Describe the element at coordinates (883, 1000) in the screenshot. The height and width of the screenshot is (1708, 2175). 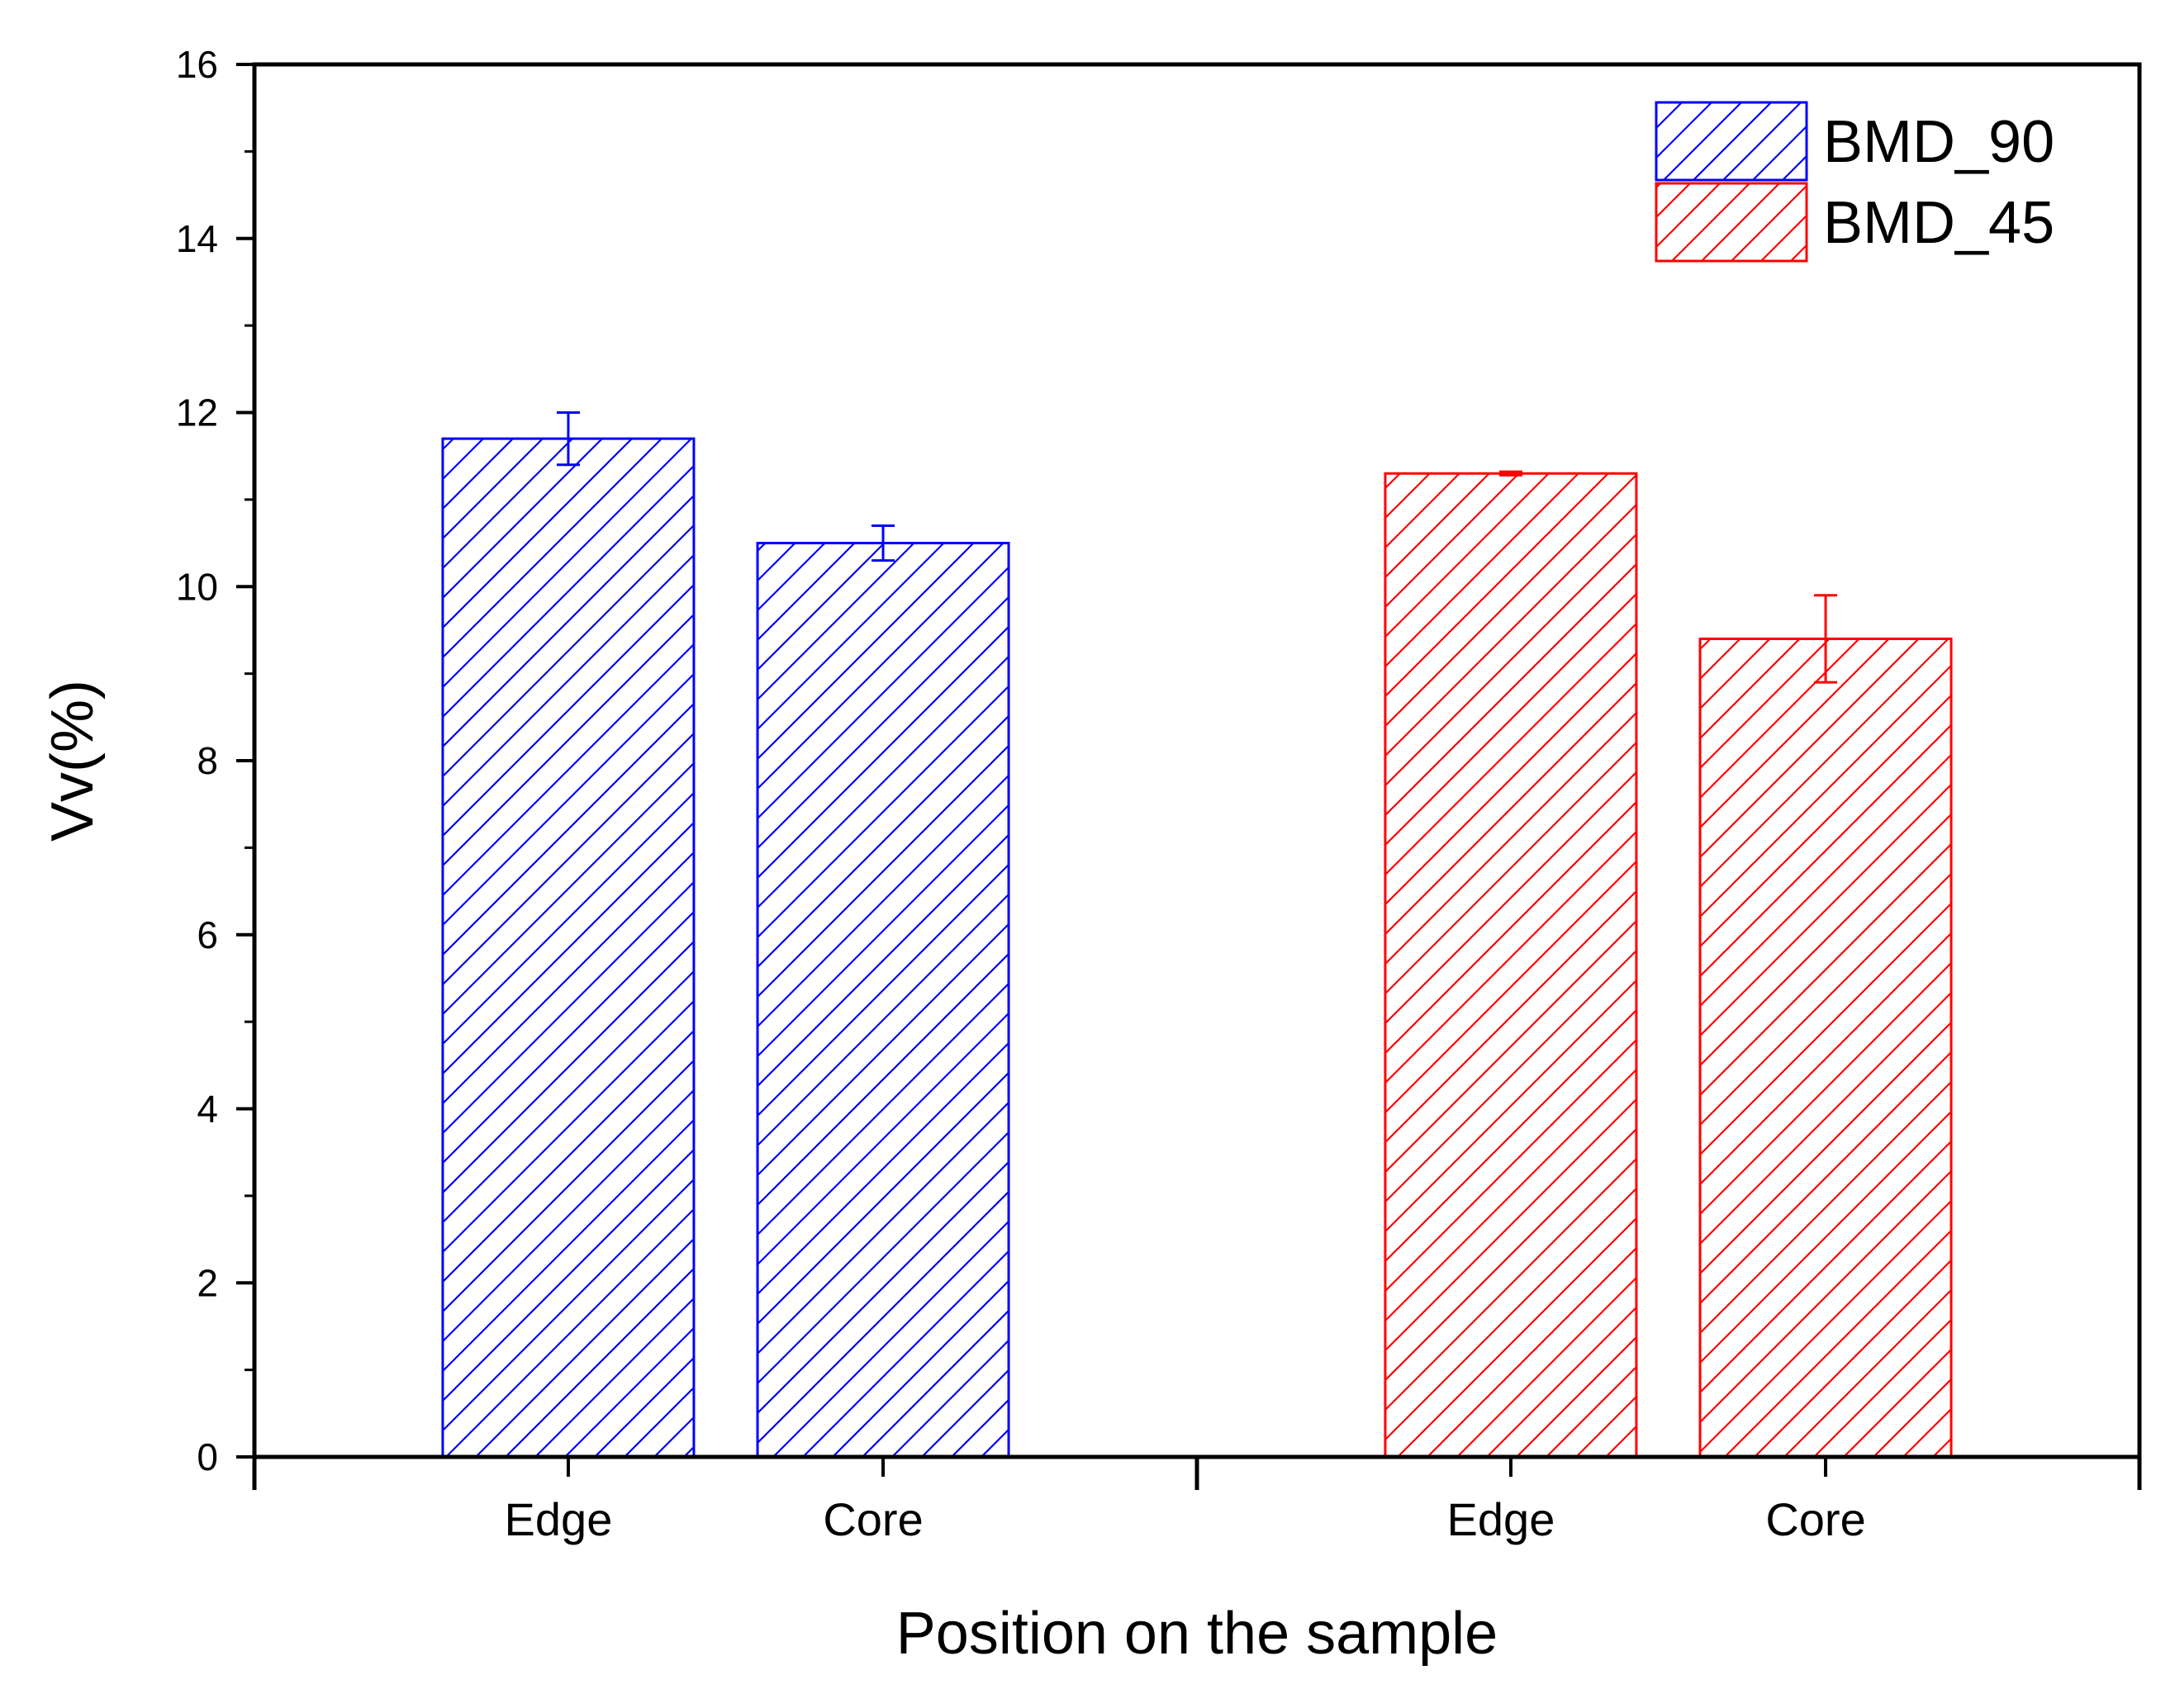
I see `bar-BMD_90-Core` at that location.